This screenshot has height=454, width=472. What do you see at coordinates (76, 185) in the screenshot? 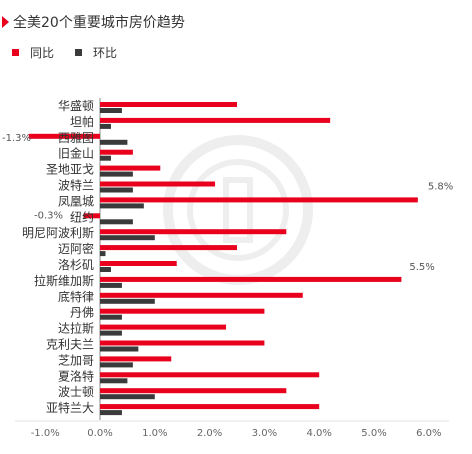
I see `category-label: 波特兰` at bounding box center [76, 185].